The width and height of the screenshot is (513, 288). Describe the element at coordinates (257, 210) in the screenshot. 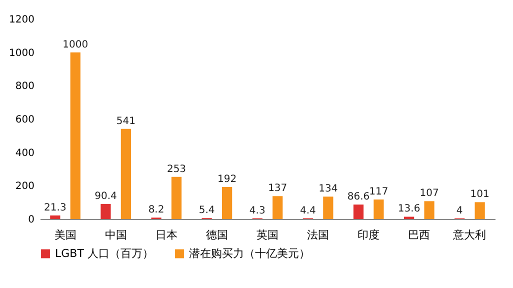

I see `data-label: 4.3` at that location.